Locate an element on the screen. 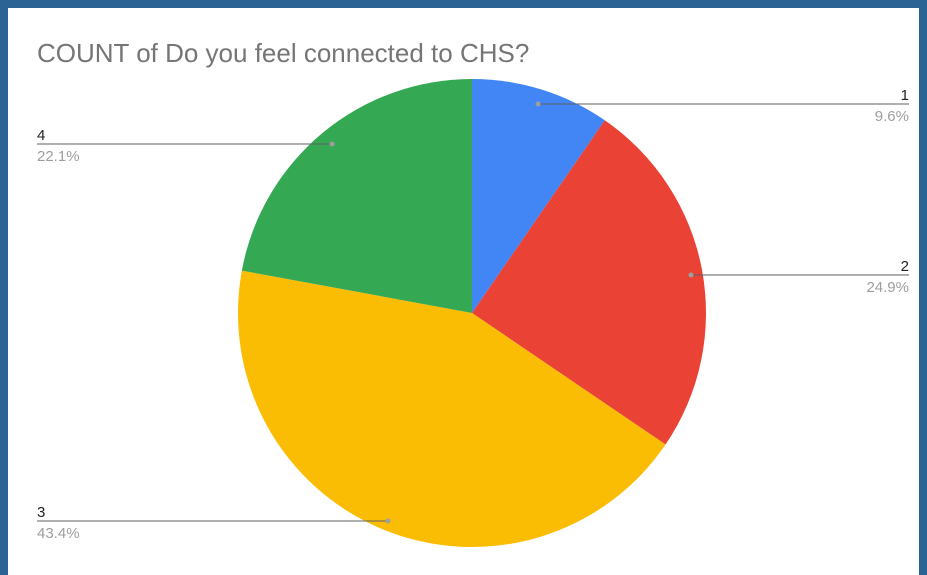  slice-percent-4: 22.1% is located at coordinates (58, 156).